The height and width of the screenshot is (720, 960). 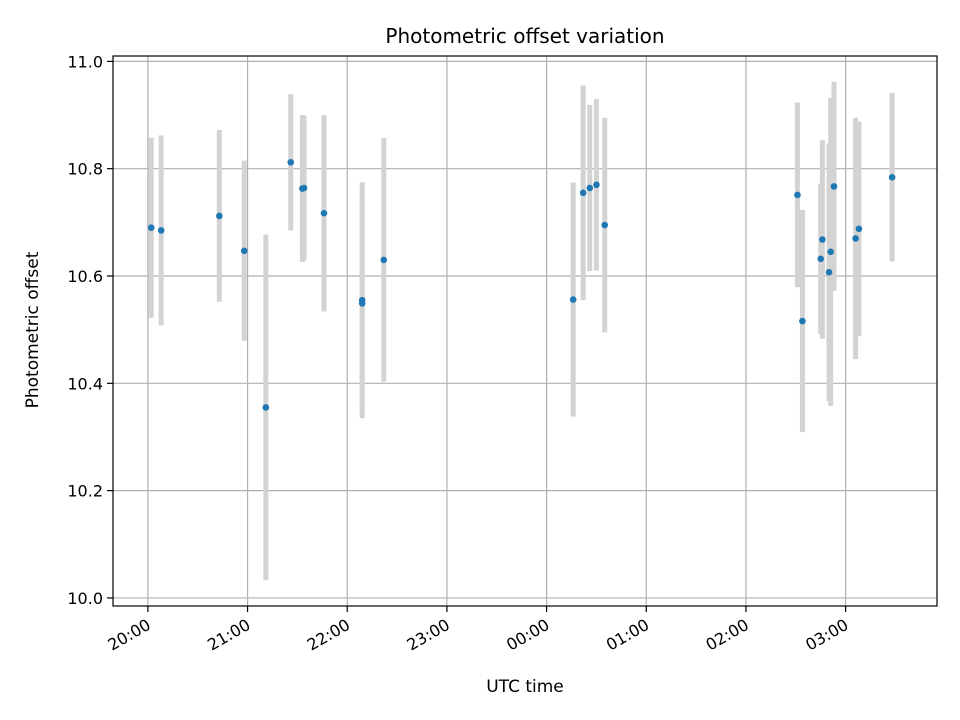 I want to click on y-axis-label: Photometric offset, so click(x=33, y=329).